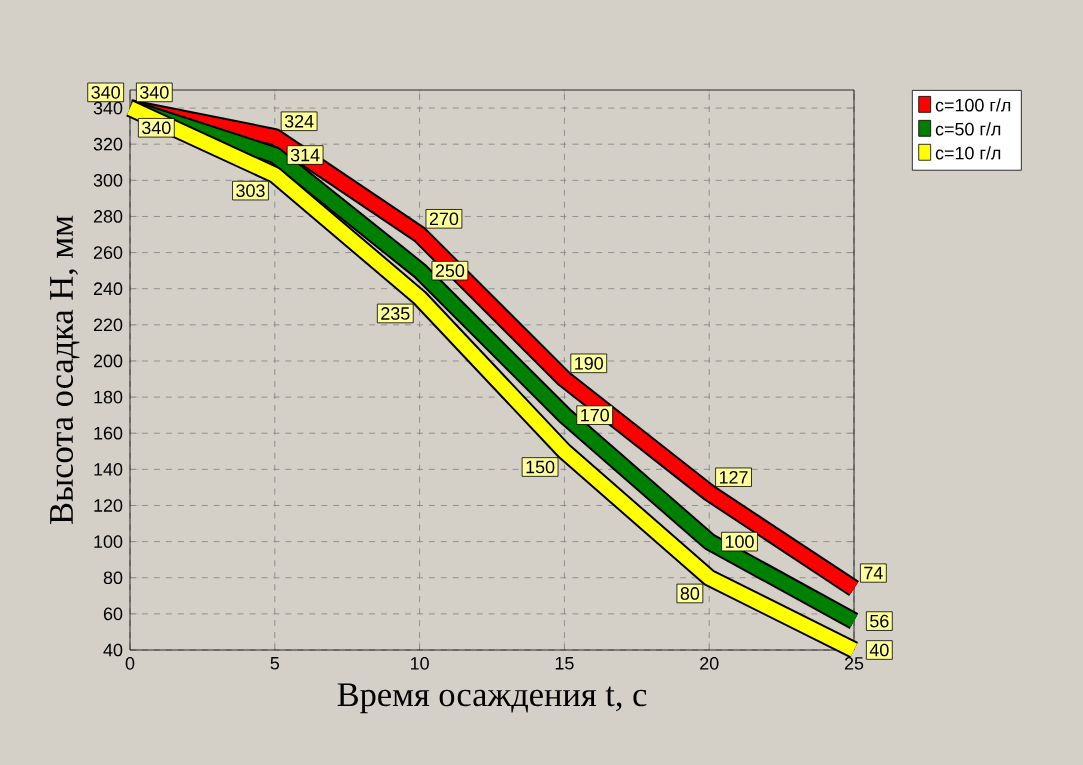  I want to click on data-label: 303, so click(250, 190).